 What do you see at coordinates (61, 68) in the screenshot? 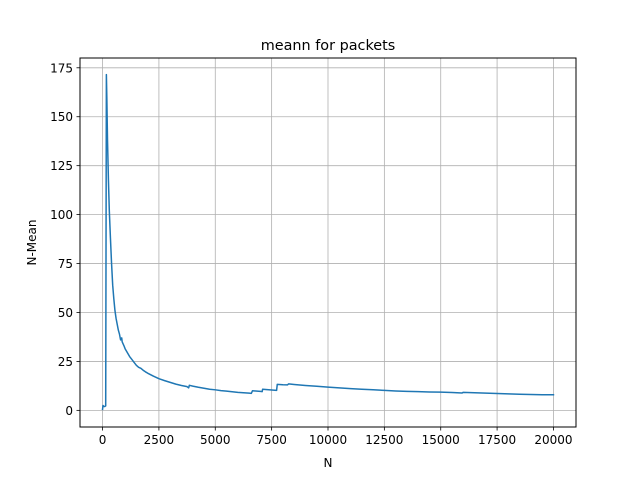
I see `y-tick-label: 175` at bounding box center [61, 68].